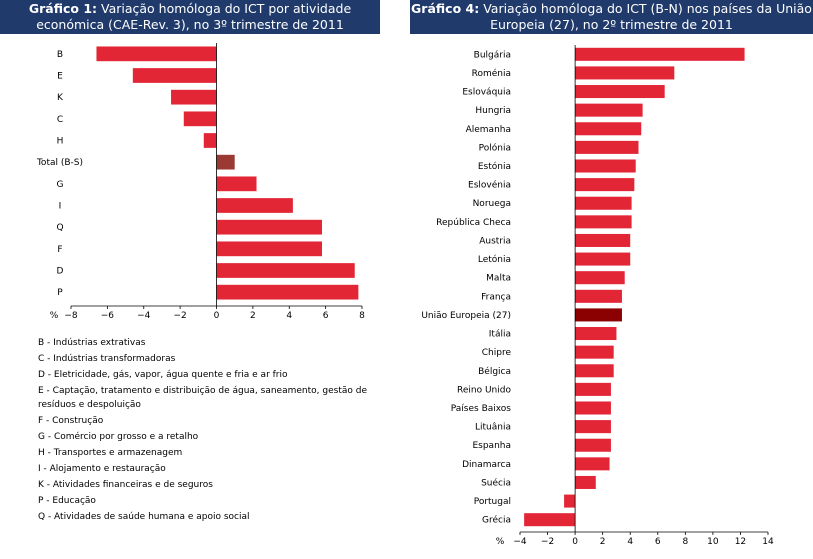 This screenshot has height=559, width=813. What do you see at coordinates (107, 359) in the screenshot?
I see `legend-item: C - Indústrias transformadoras` at bounding box center [107, 359].